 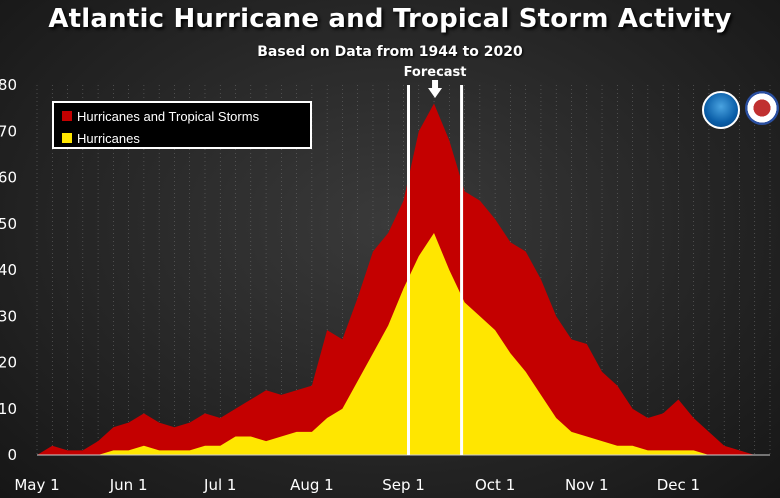 What do you see at coordinates (8, 85) in the screenshot?
I see `y-tick-label: 80` at bounding box center [8, 85].